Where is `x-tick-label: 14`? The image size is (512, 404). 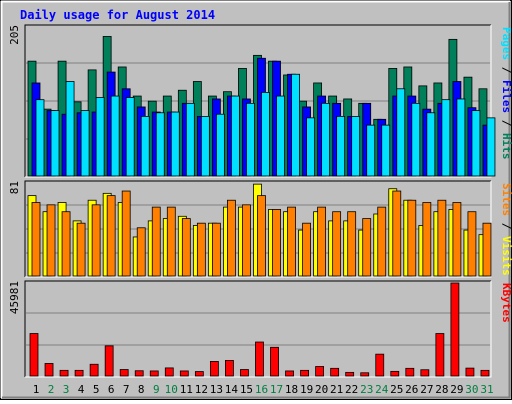 x-tick-label: 14 is located at coordinates (232, 389).